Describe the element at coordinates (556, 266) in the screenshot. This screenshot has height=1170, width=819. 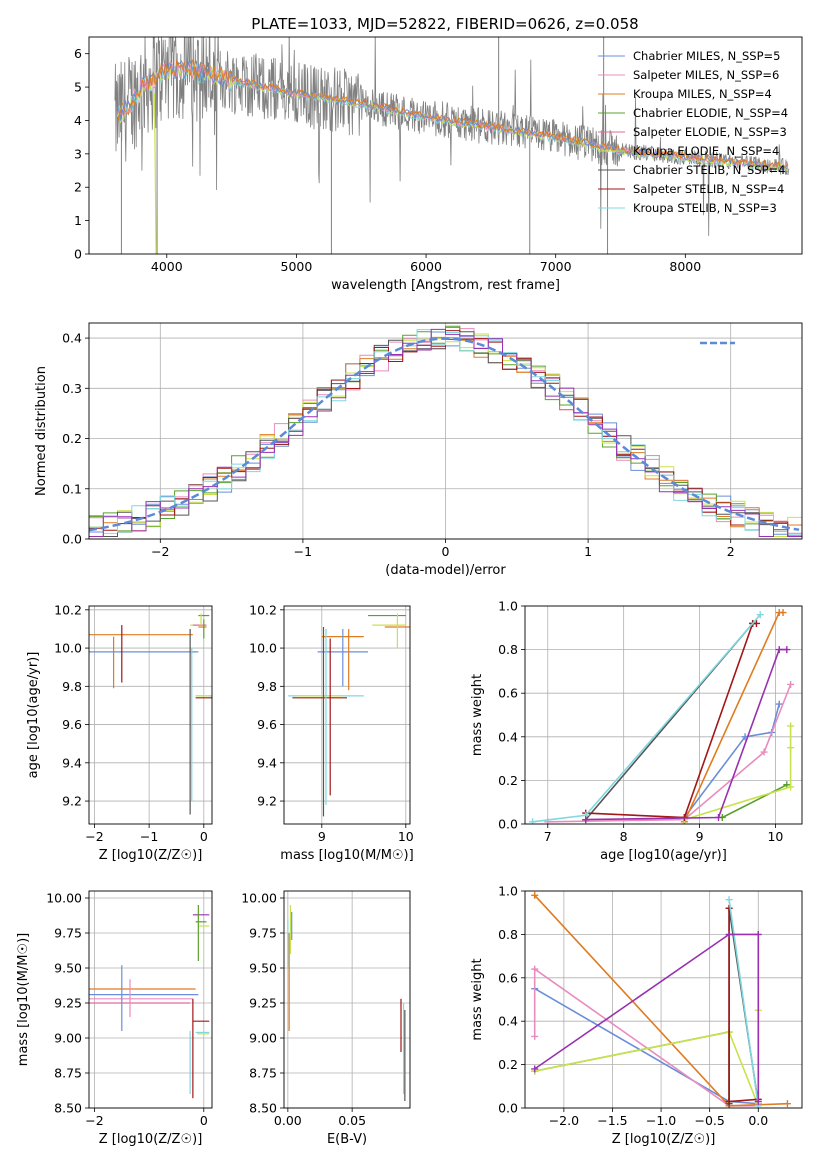
I see `x-tick-label: 7000` at that location.